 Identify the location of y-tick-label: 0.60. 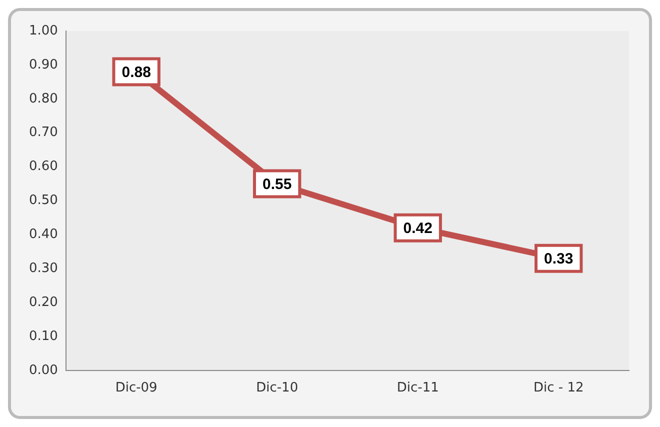
(43, 166).